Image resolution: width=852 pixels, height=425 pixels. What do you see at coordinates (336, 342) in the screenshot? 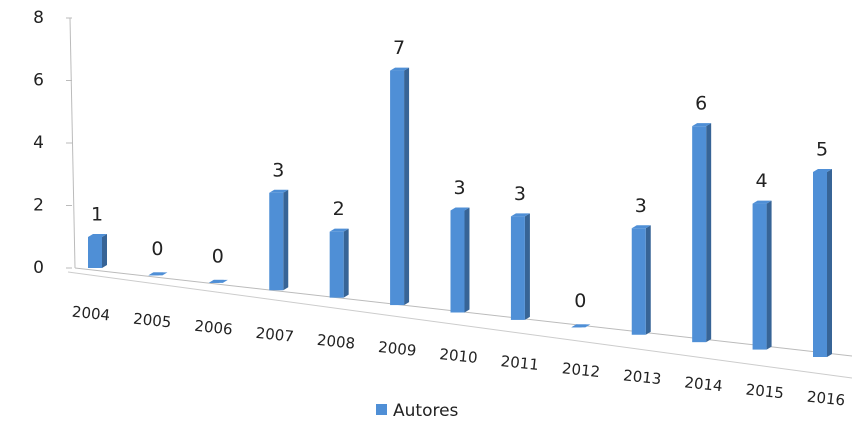
I see `x-tick-label: 2008` at bounding box center [336, 342].